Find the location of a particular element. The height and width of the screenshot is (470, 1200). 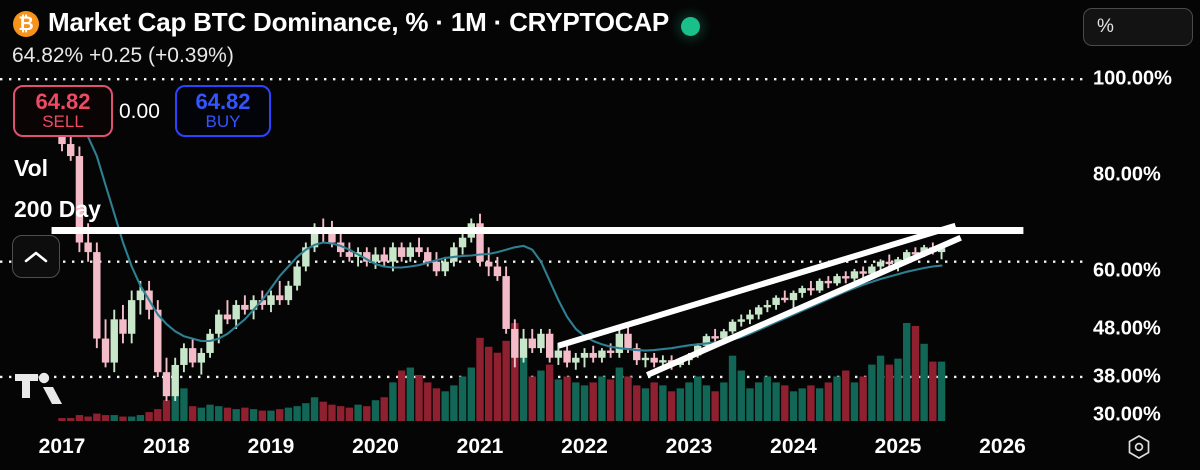

tradingview-logo is located at coordinates (42, 388).